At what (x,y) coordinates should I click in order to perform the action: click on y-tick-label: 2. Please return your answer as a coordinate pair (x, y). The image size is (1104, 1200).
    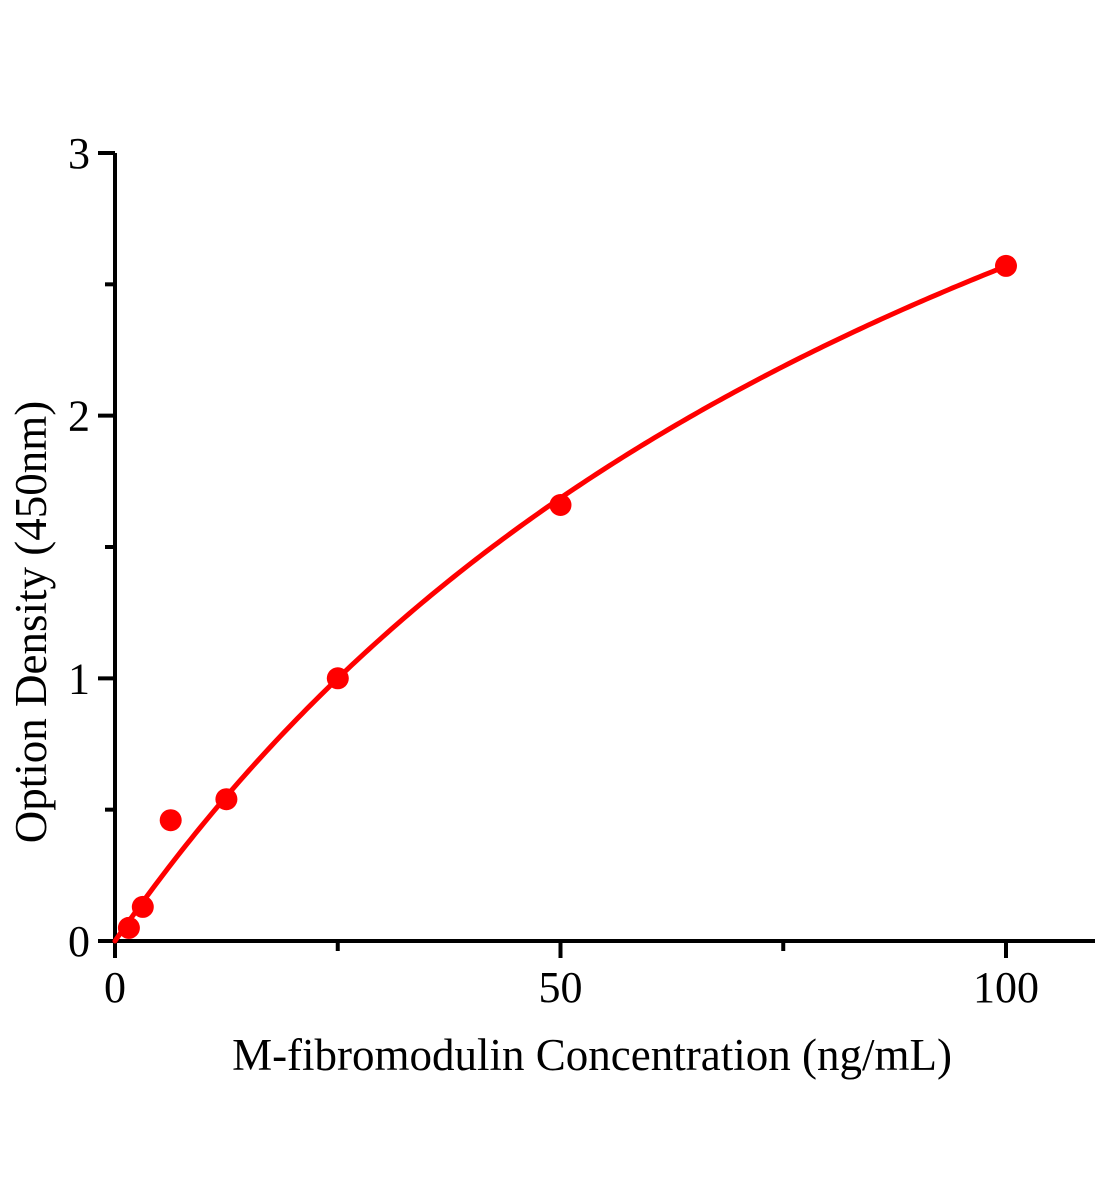
    Looking at the image, I should click on (79, 416).